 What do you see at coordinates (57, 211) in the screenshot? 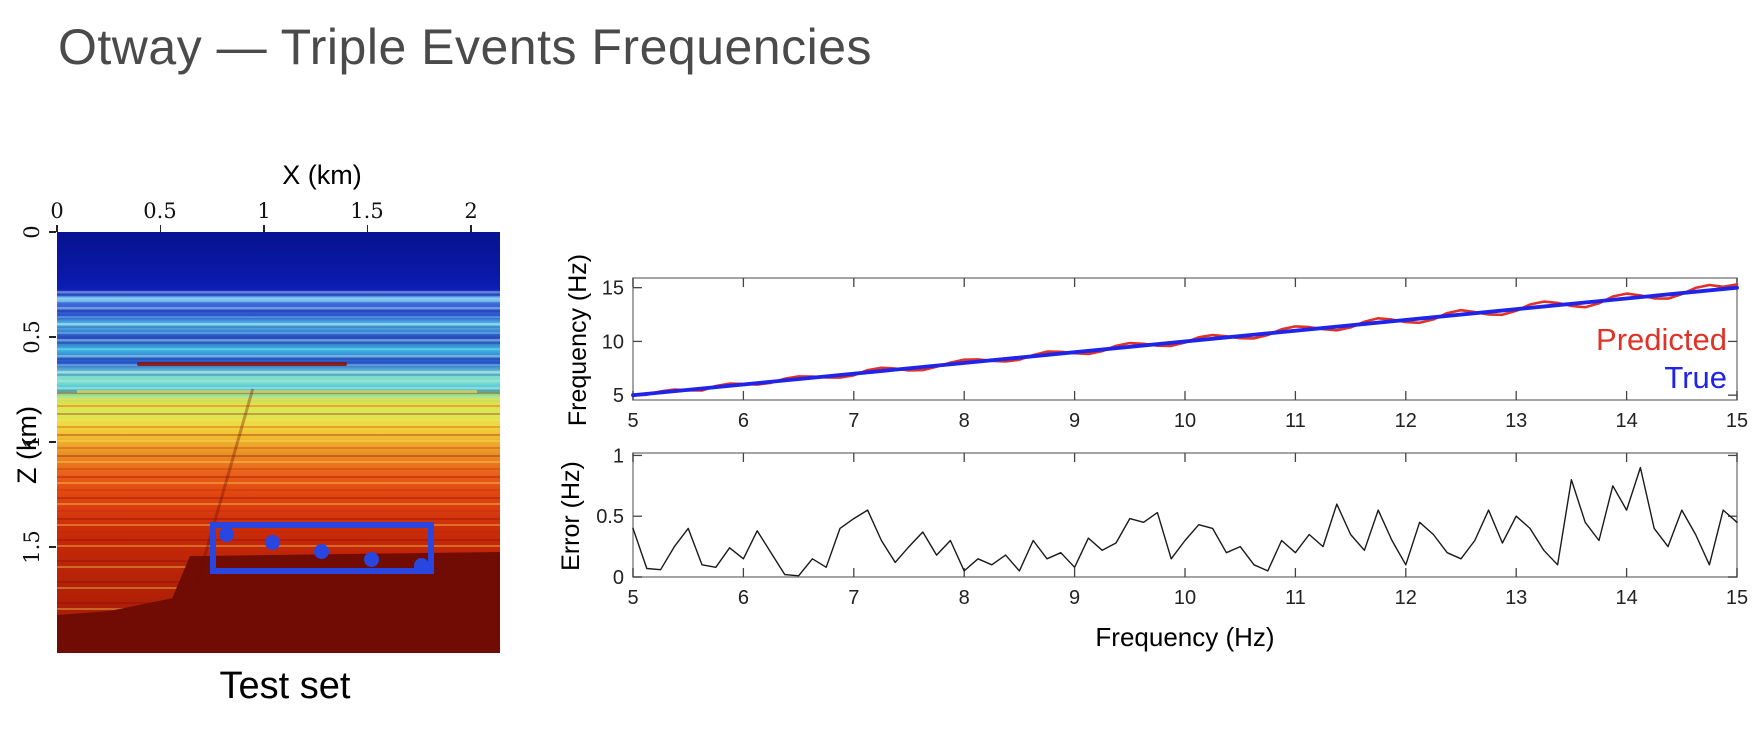
I see `seismic-x-tick: 0` at bounding box center [57, 211].